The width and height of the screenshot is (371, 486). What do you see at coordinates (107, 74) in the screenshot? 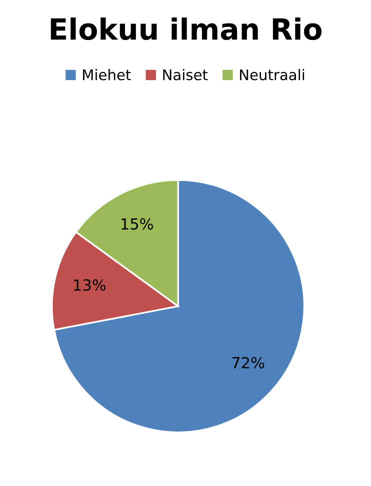
I see `legend-label: Miehet` at bounding box center [107, 74].